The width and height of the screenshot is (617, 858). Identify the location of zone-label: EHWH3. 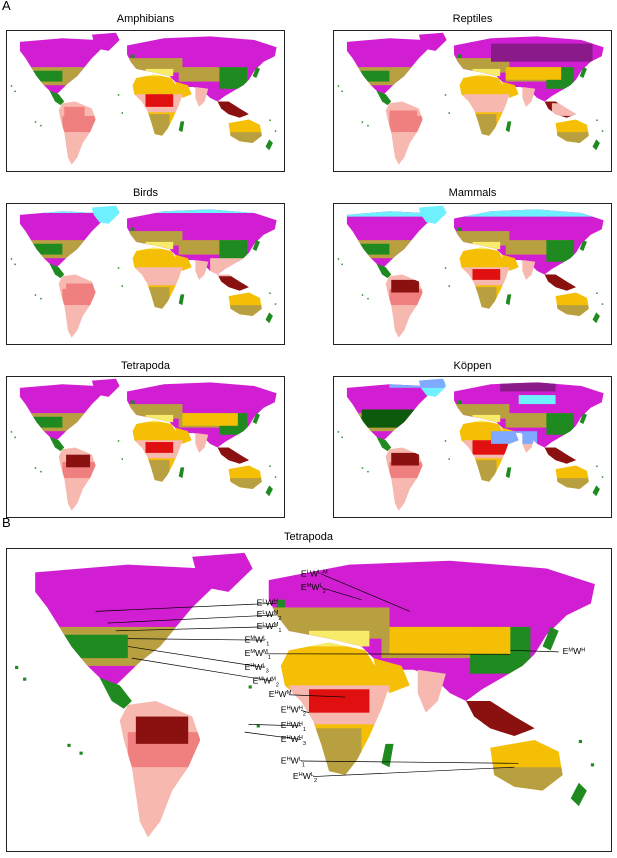
(293, 740).